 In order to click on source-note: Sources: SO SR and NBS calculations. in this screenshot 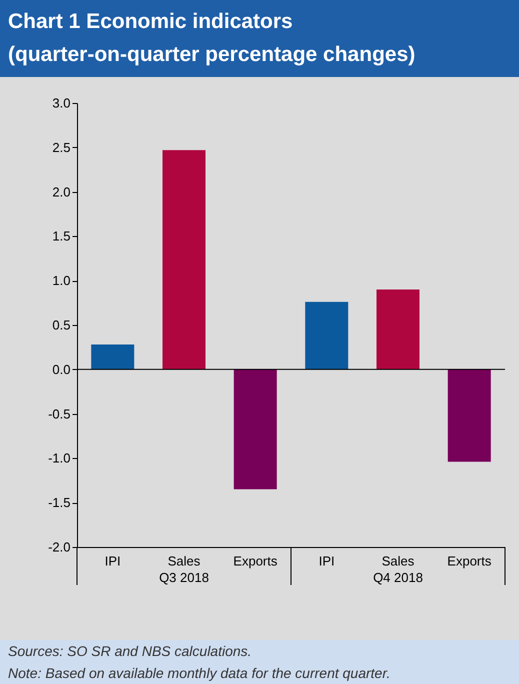, I will do `click(130, 651)`.